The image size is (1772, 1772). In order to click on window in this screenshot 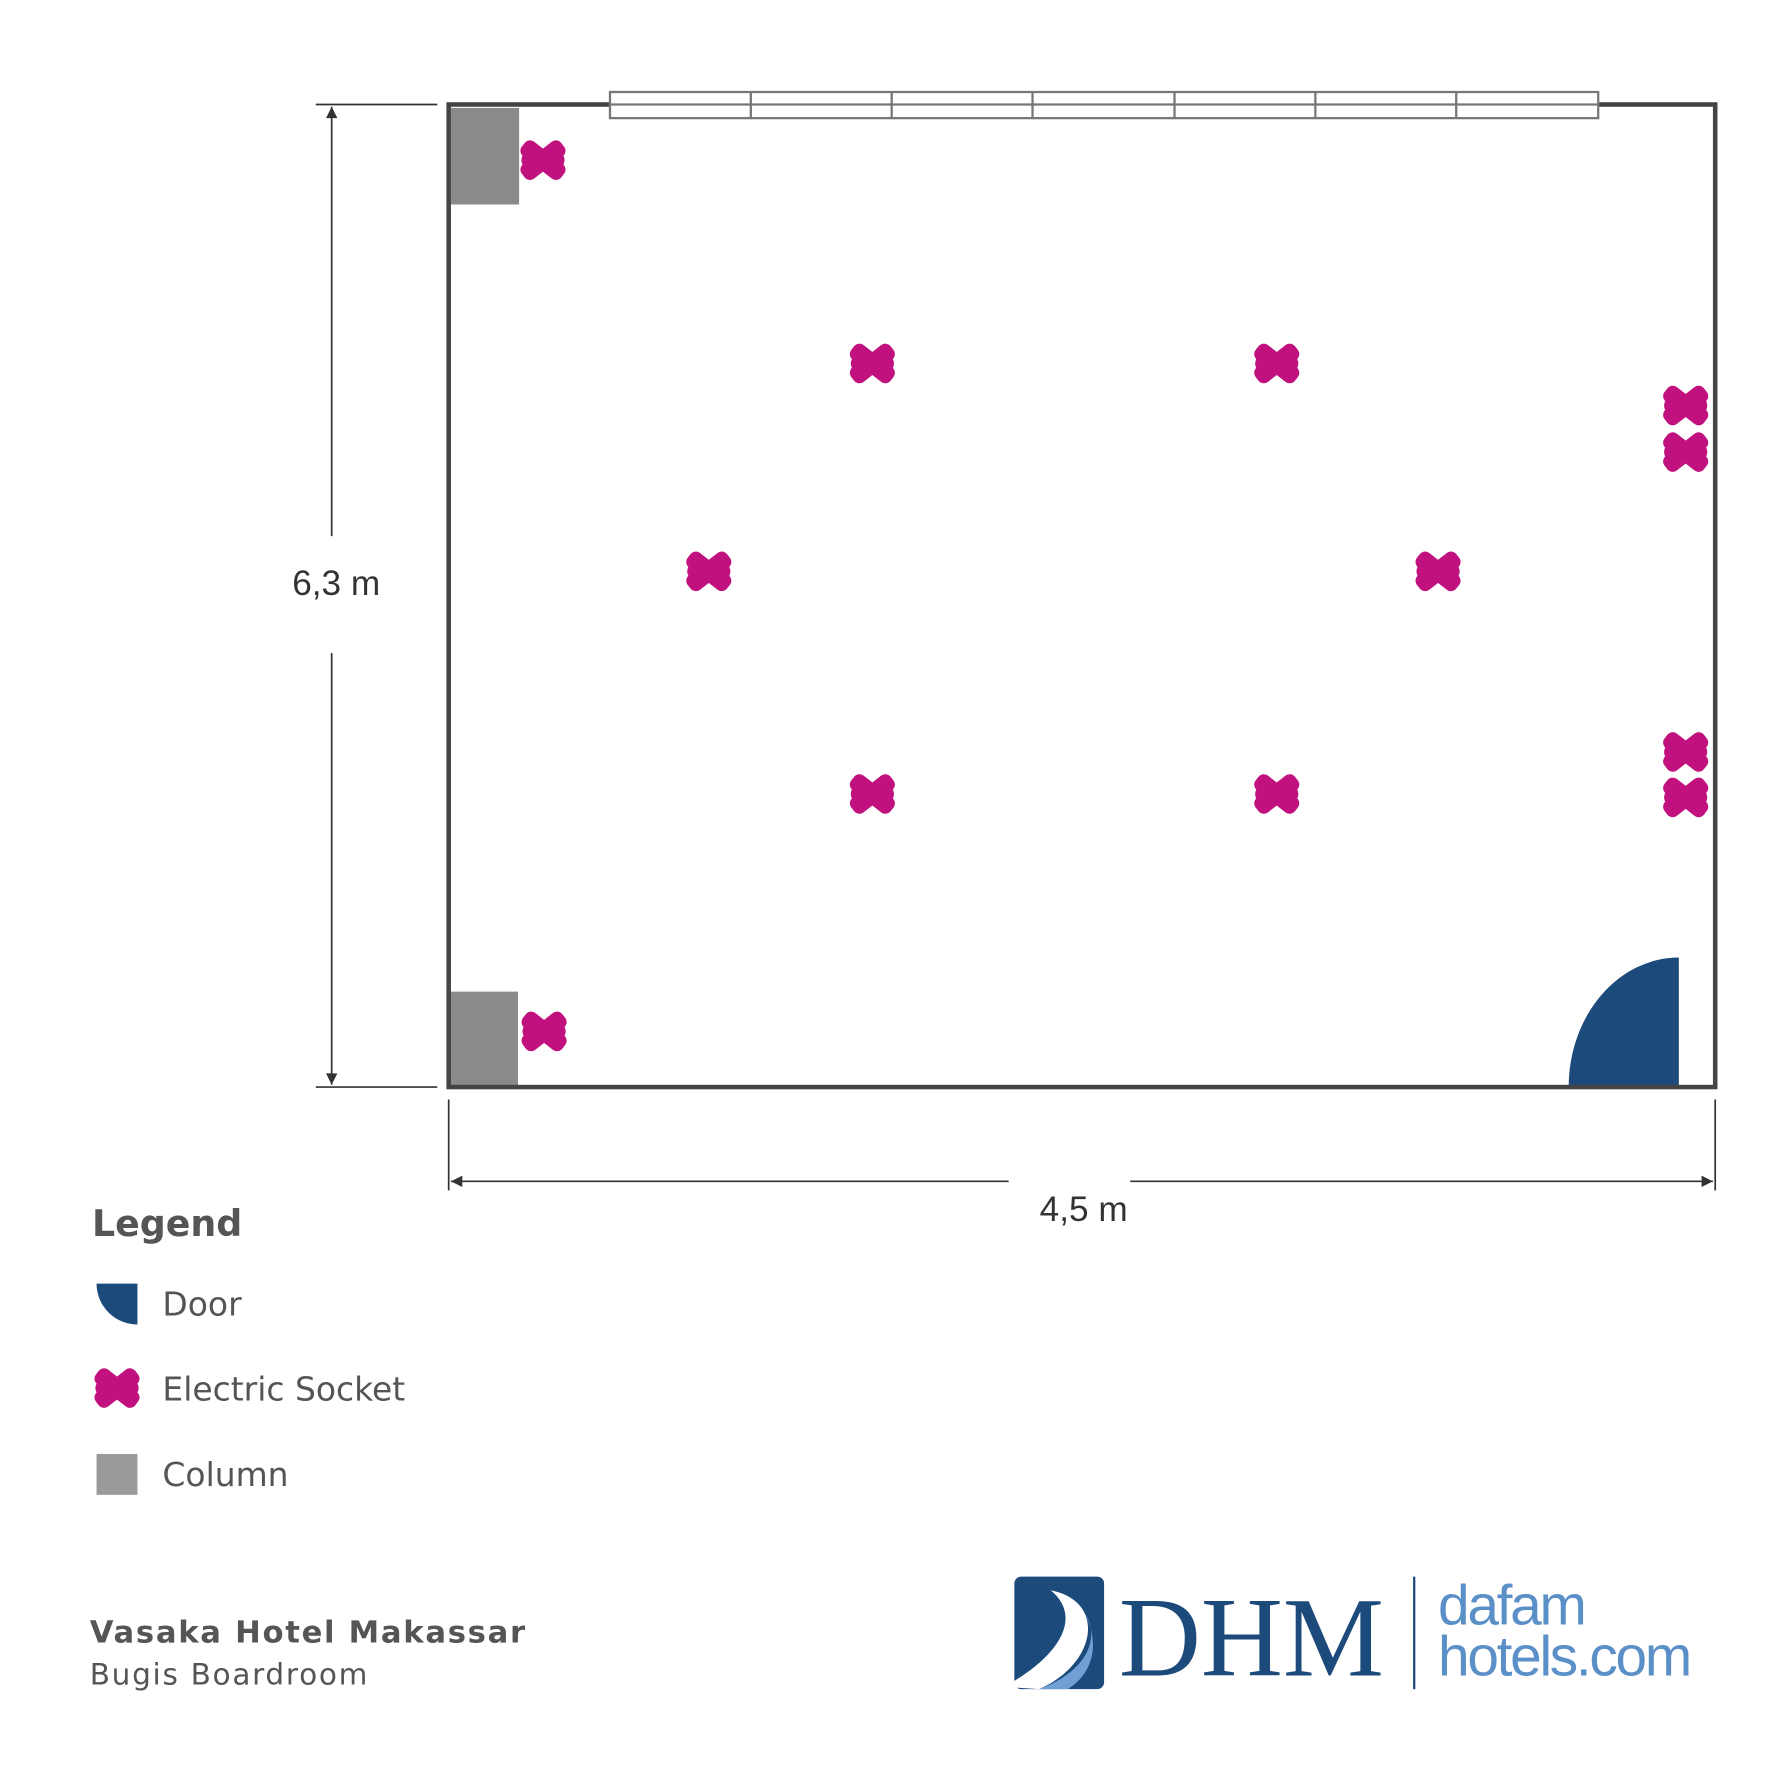, I will do `click(1104, 105)`.